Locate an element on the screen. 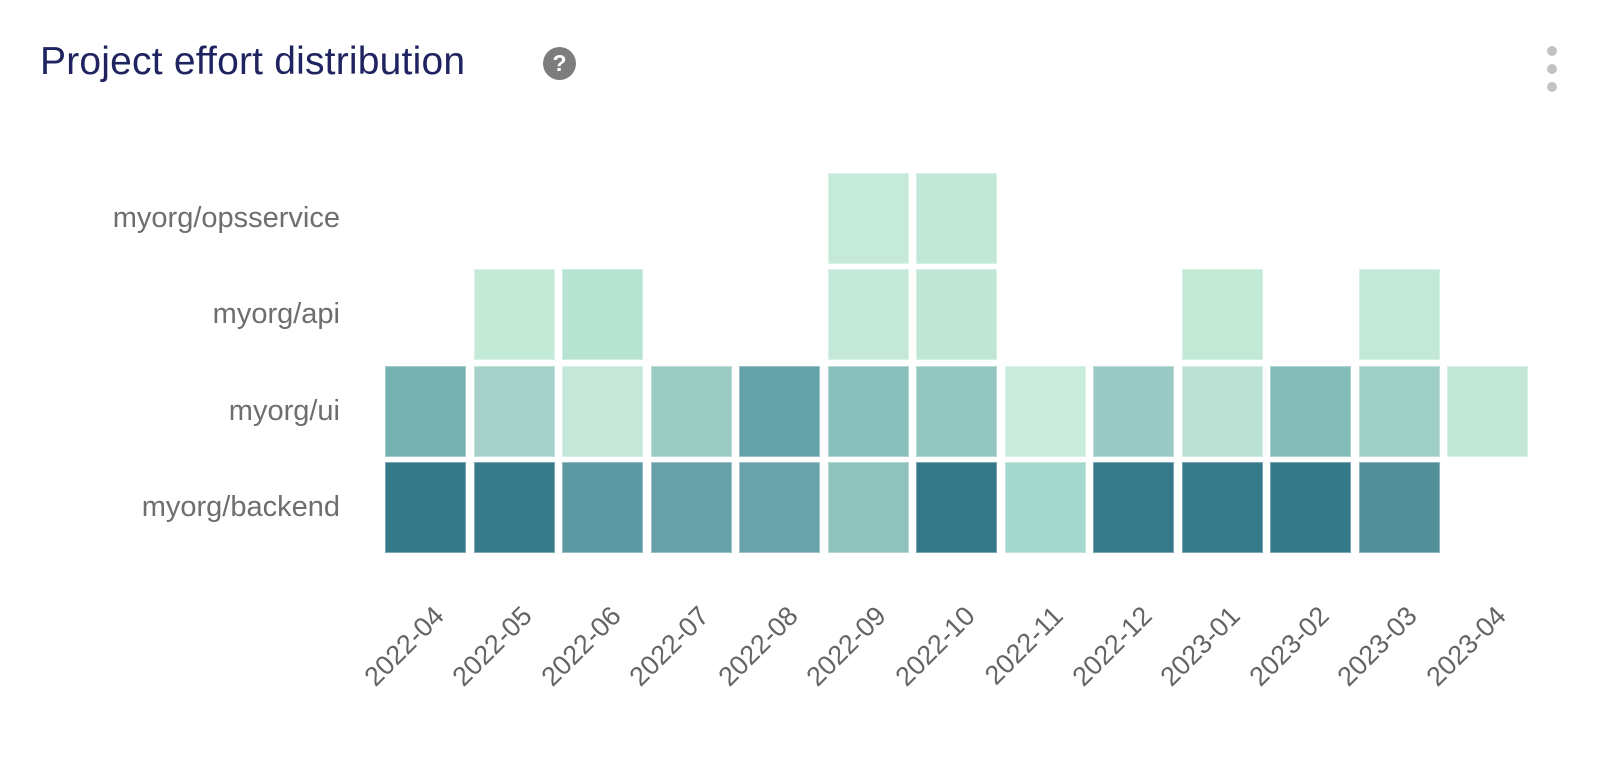 Image resolution: width=1600 pixels, height=784 pixels. page-title: Project effort distribution is located at coordinates (253, 61).